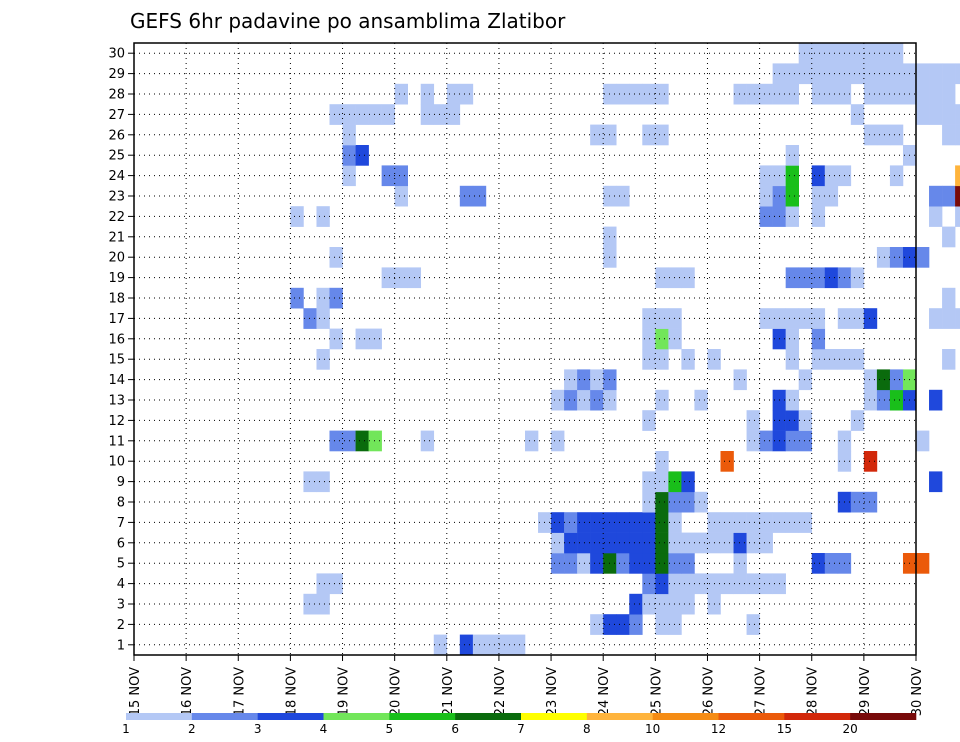 The height and width of the screenshot is (742, 960). What do you see at coordinates (121, 584) in the screenshot?
I see `y-tick-label: 4` at bounding box center [121, 584].